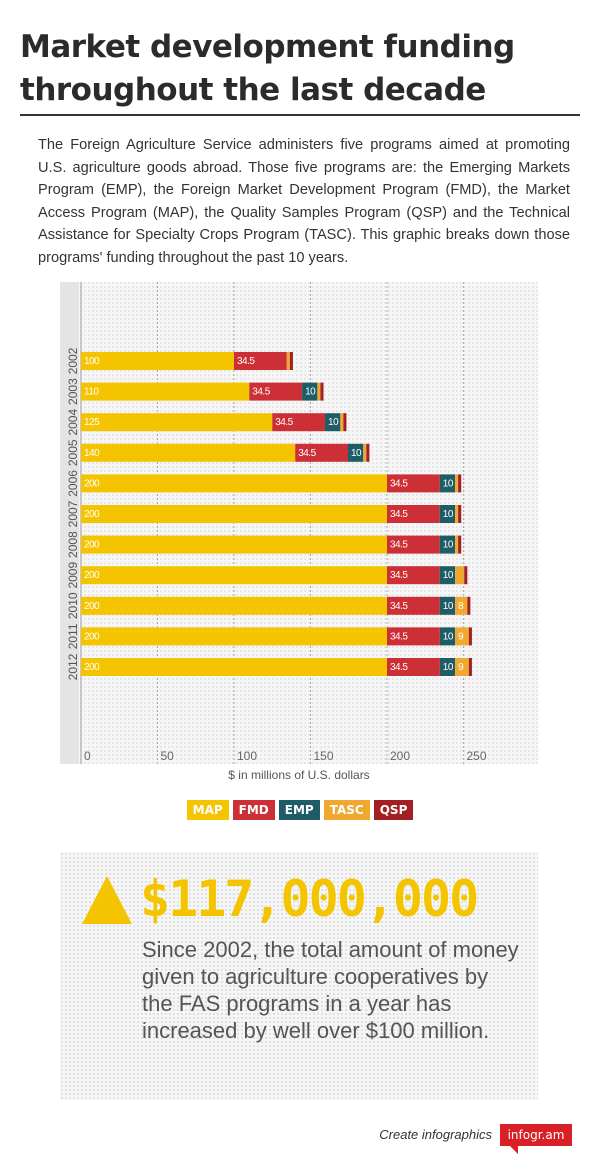 This screenshot has height=1169, width=600. Describe the element at coordinates (73, 422) in the screenshot. I see `y-tick-label: 2004` at that location.